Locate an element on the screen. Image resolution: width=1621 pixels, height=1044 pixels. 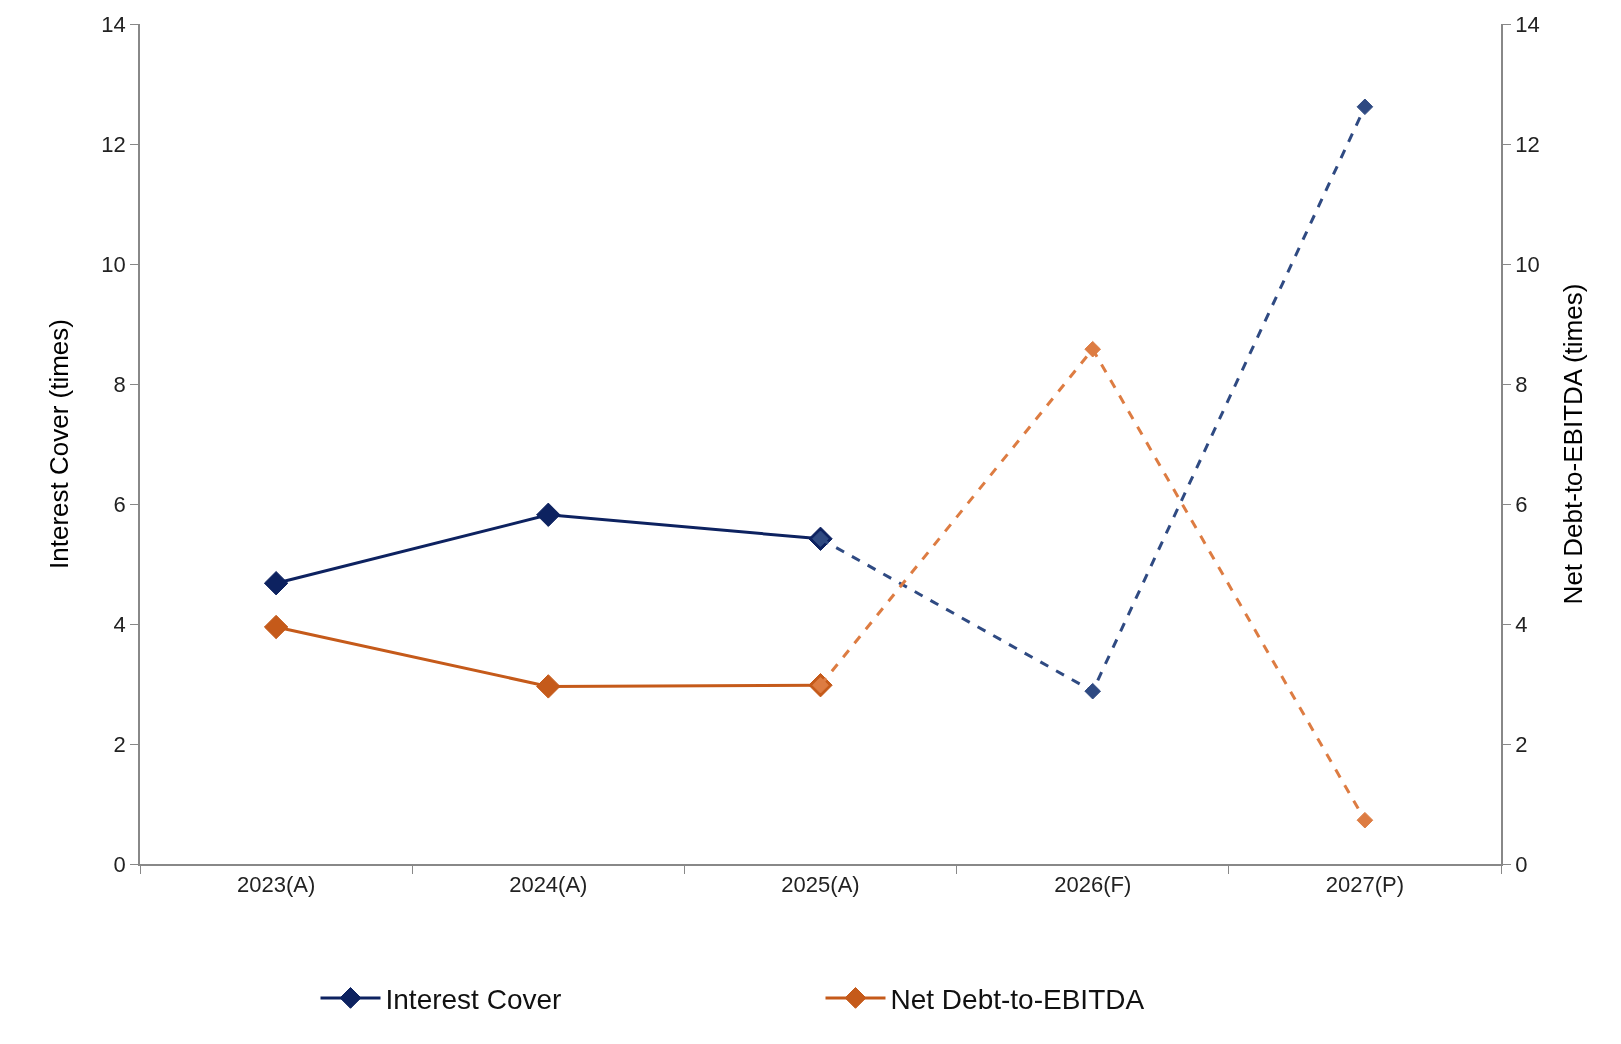
y-axis-title: Interest Cover (times) is located at coordinates (59, 444).